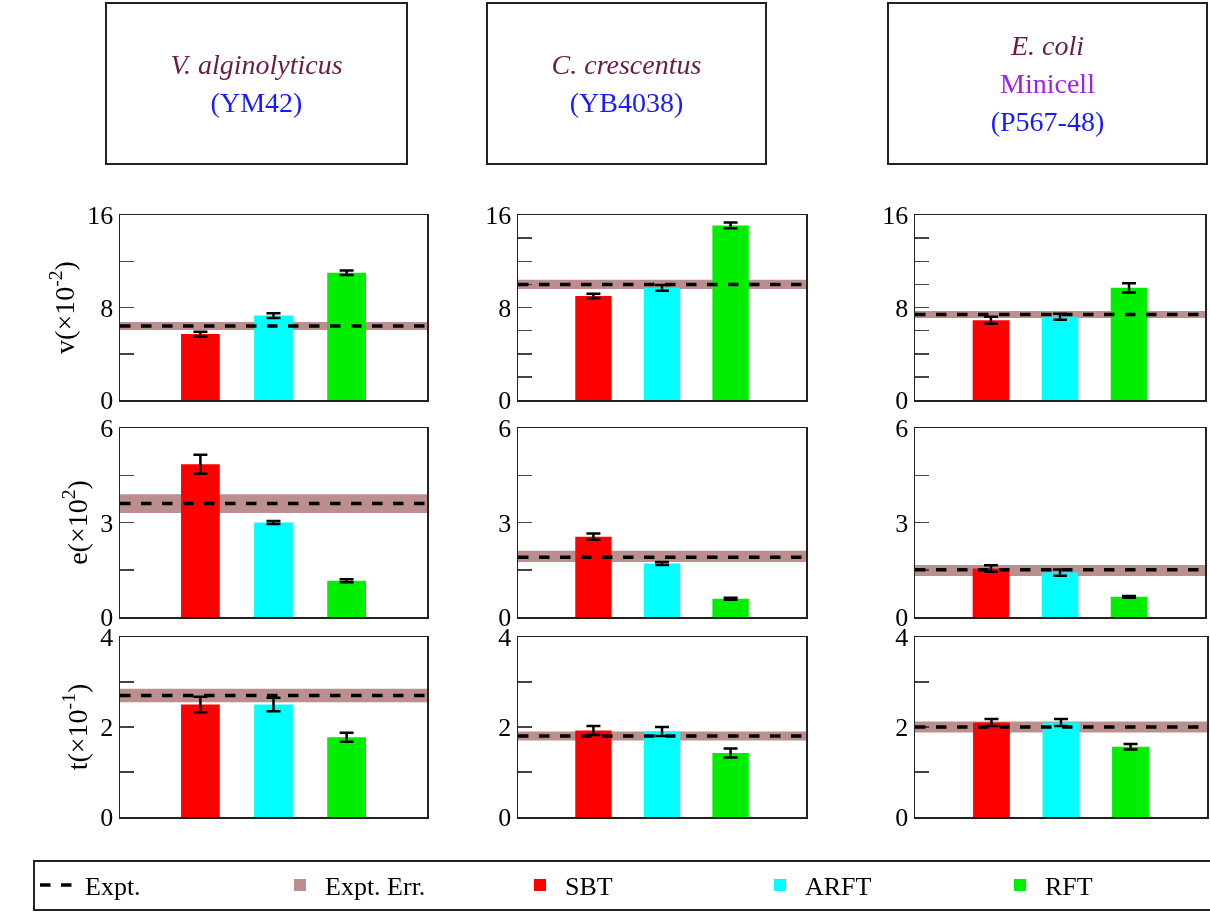 This screenshot has height=919, width=1210. What do you see at coordinates (113, 887) in the screenshot?
I see `legend-label: Expt.` at bounding box center [113, 887].